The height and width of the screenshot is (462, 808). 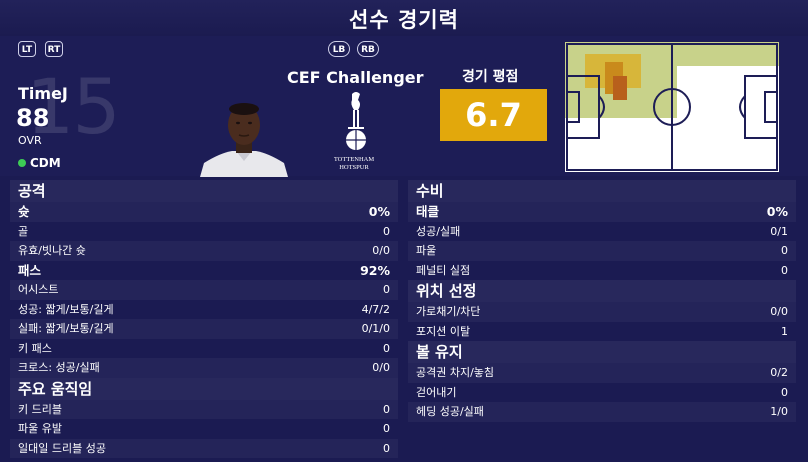 I want to click on offense-stat-row: 성공: 짧게/보통/길게 4/7/2, so click(x=204, y=310).